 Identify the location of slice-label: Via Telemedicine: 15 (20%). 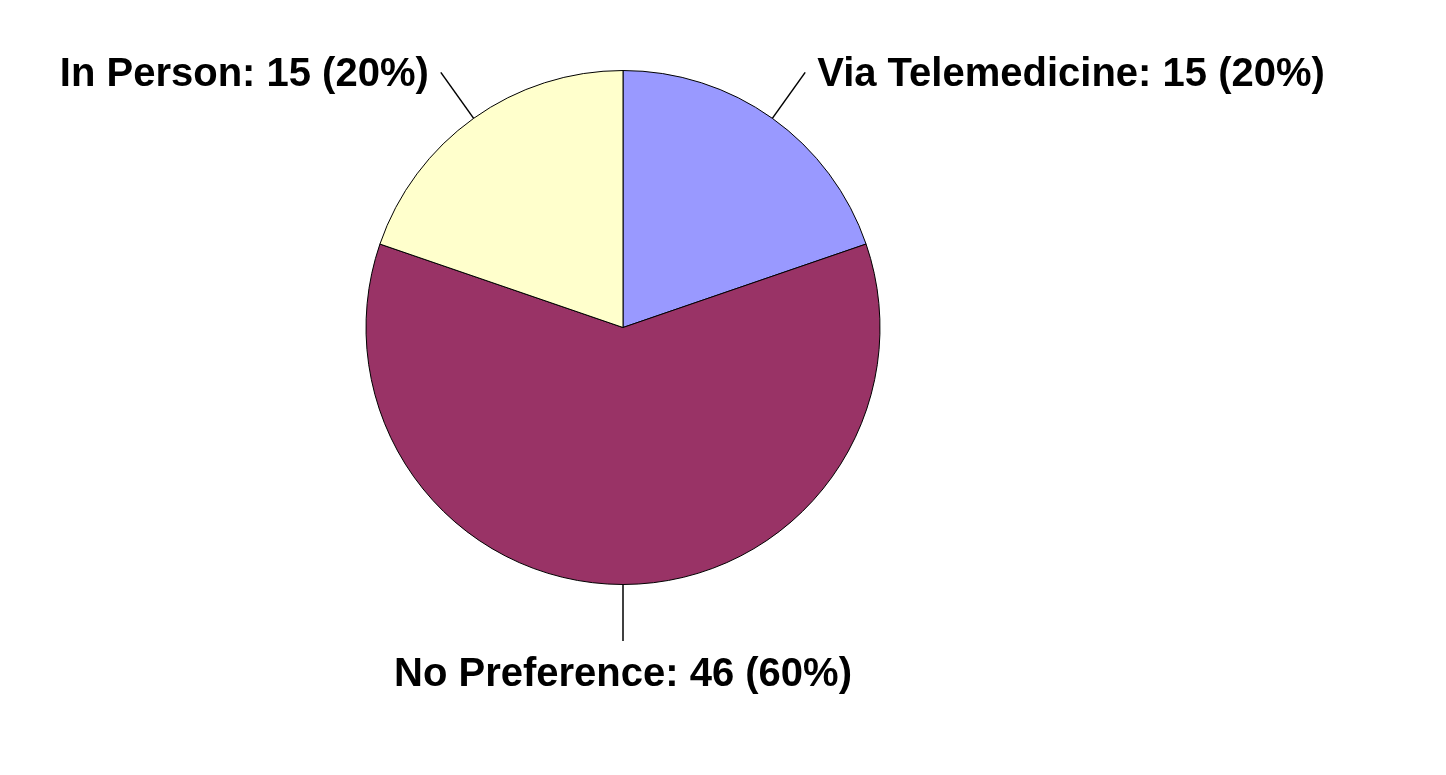
(1071, 72).